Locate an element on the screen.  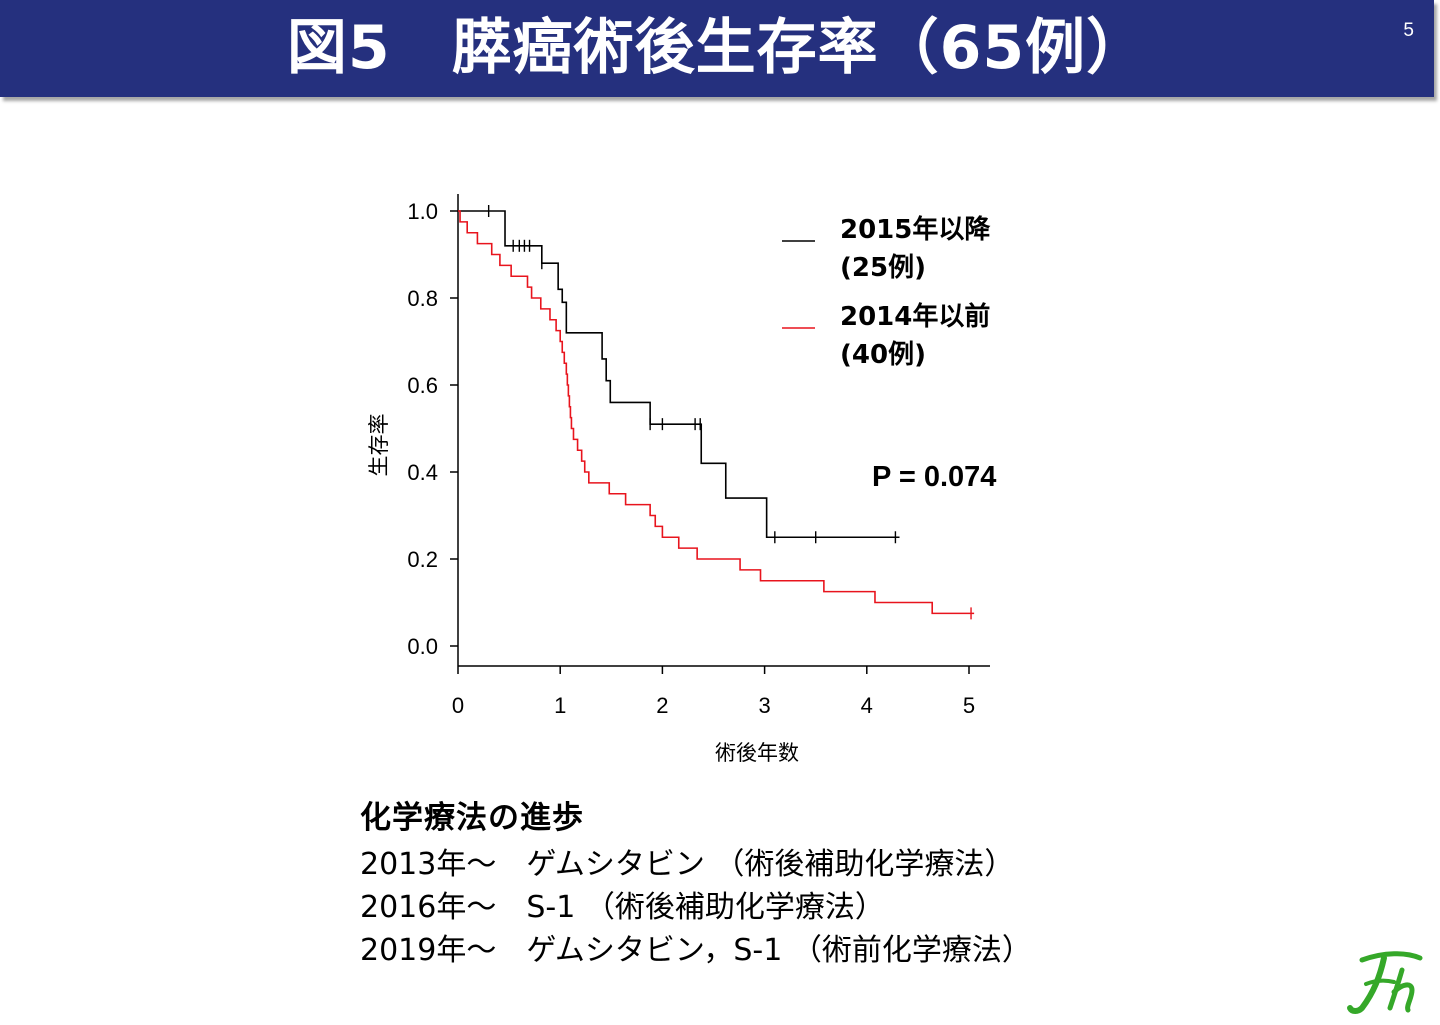
page-title: 図5 膵癌術後生存率（65例） is located at coordinates (717, 48).